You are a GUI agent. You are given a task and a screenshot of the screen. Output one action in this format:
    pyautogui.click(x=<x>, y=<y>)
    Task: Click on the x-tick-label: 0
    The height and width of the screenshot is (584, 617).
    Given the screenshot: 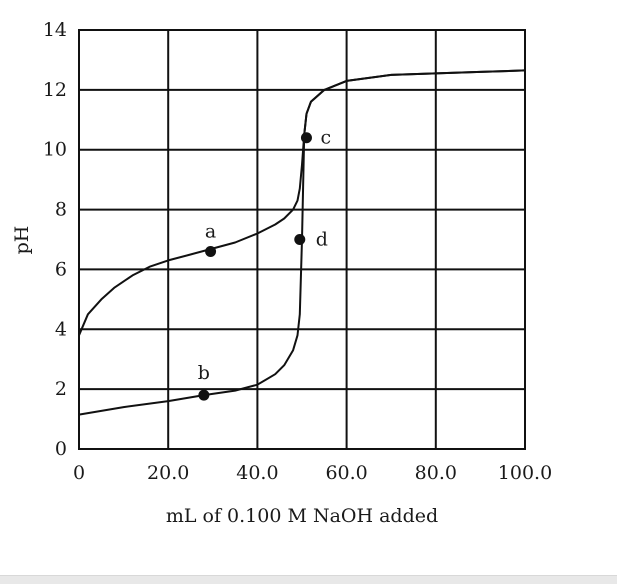 What is the action you would take?
    pyautogui.click(x=79, y=473)
    